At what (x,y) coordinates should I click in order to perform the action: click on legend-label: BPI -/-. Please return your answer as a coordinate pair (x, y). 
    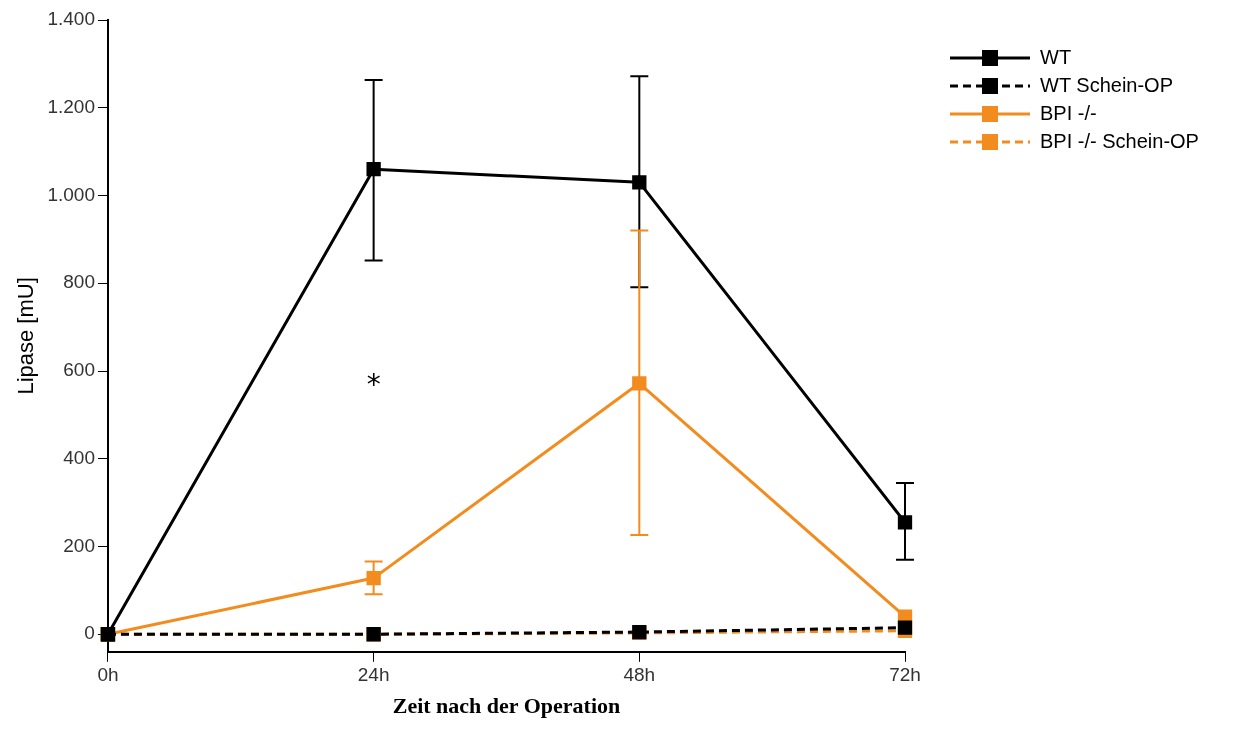
    Looking at the image, I should click on (1068, 112).